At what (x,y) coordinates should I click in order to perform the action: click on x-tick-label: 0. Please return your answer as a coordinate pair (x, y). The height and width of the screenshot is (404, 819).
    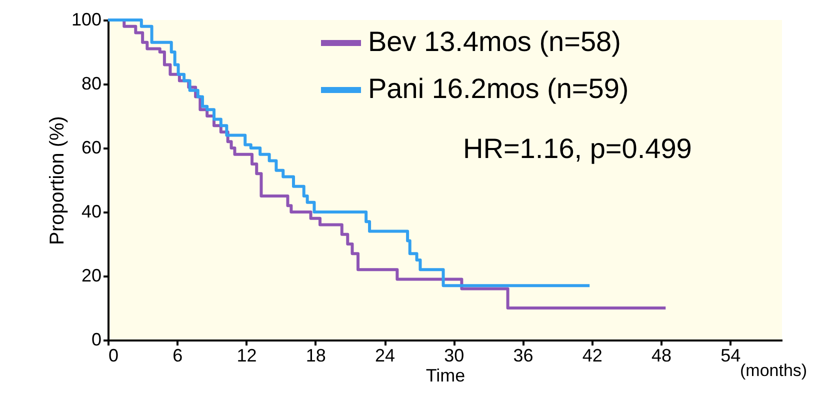
    Looking at the image, I should click on (113, 356).